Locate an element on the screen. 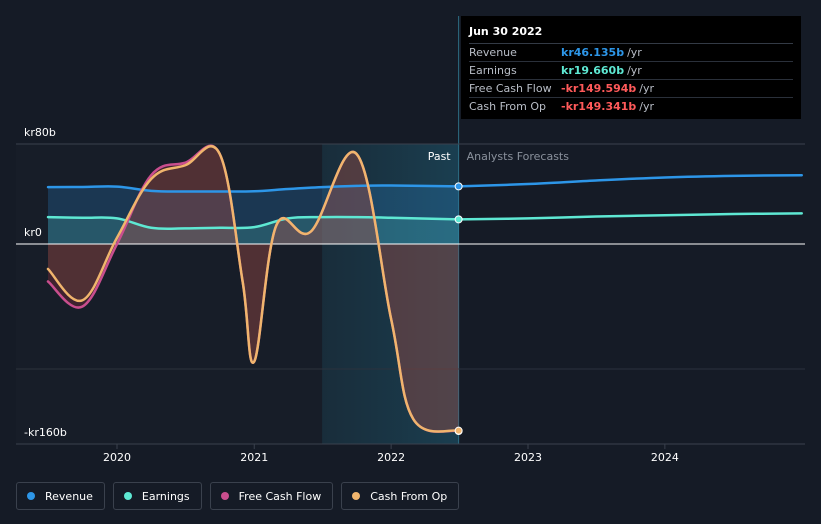 The height and width of the screenshot is (524, 821). tooltip-name: Earnings is located at coordinates (493, 70).